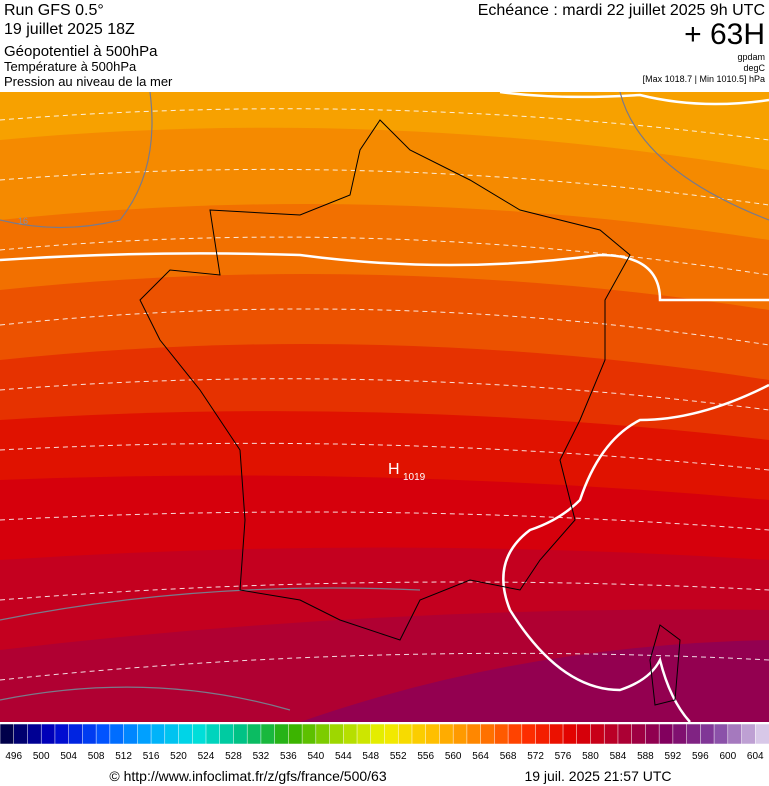 The image size is (769, 786). What do you see at coordinates (394, 469) in the screenshot?
I see `high-symbol: H` at bounding box center [394, 469].